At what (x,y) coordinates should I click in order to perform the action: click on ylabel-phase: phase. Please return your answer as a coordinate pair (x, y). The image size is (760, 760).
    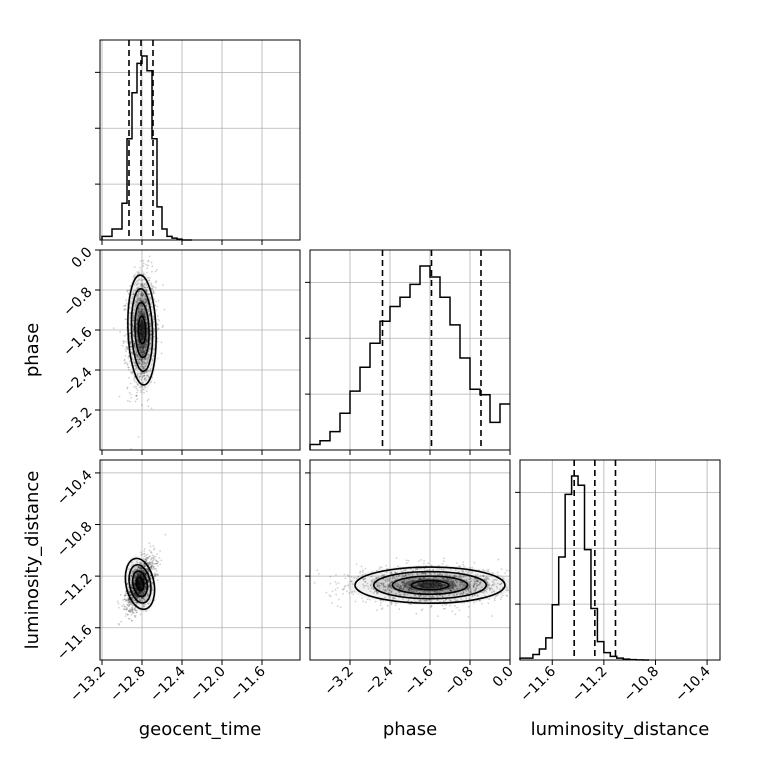
    Looking at the image, I should click on (32, 350).